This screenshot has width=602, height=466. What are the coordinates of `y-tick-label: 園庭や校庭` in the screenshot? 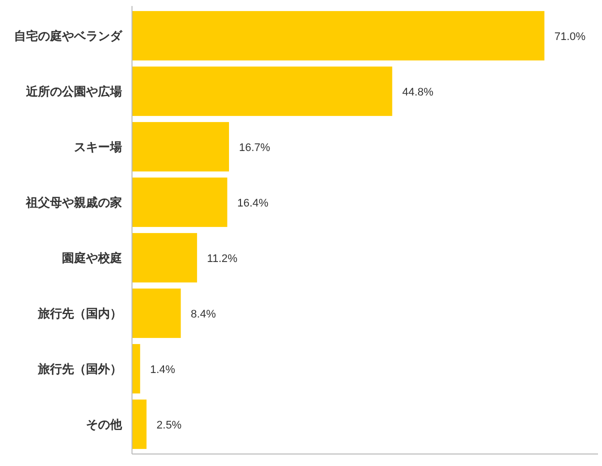 It's located at (92, 257).